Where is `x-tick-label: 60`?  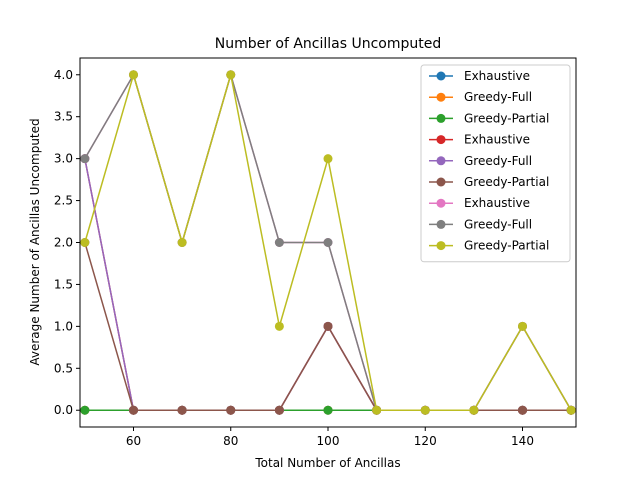 x-tick-label: 60 is located at coordinates (133, 441).